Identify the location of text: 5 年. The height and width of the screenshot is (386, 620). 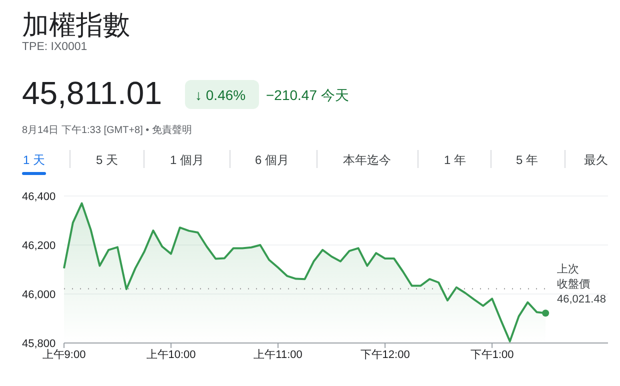
(527, 160).